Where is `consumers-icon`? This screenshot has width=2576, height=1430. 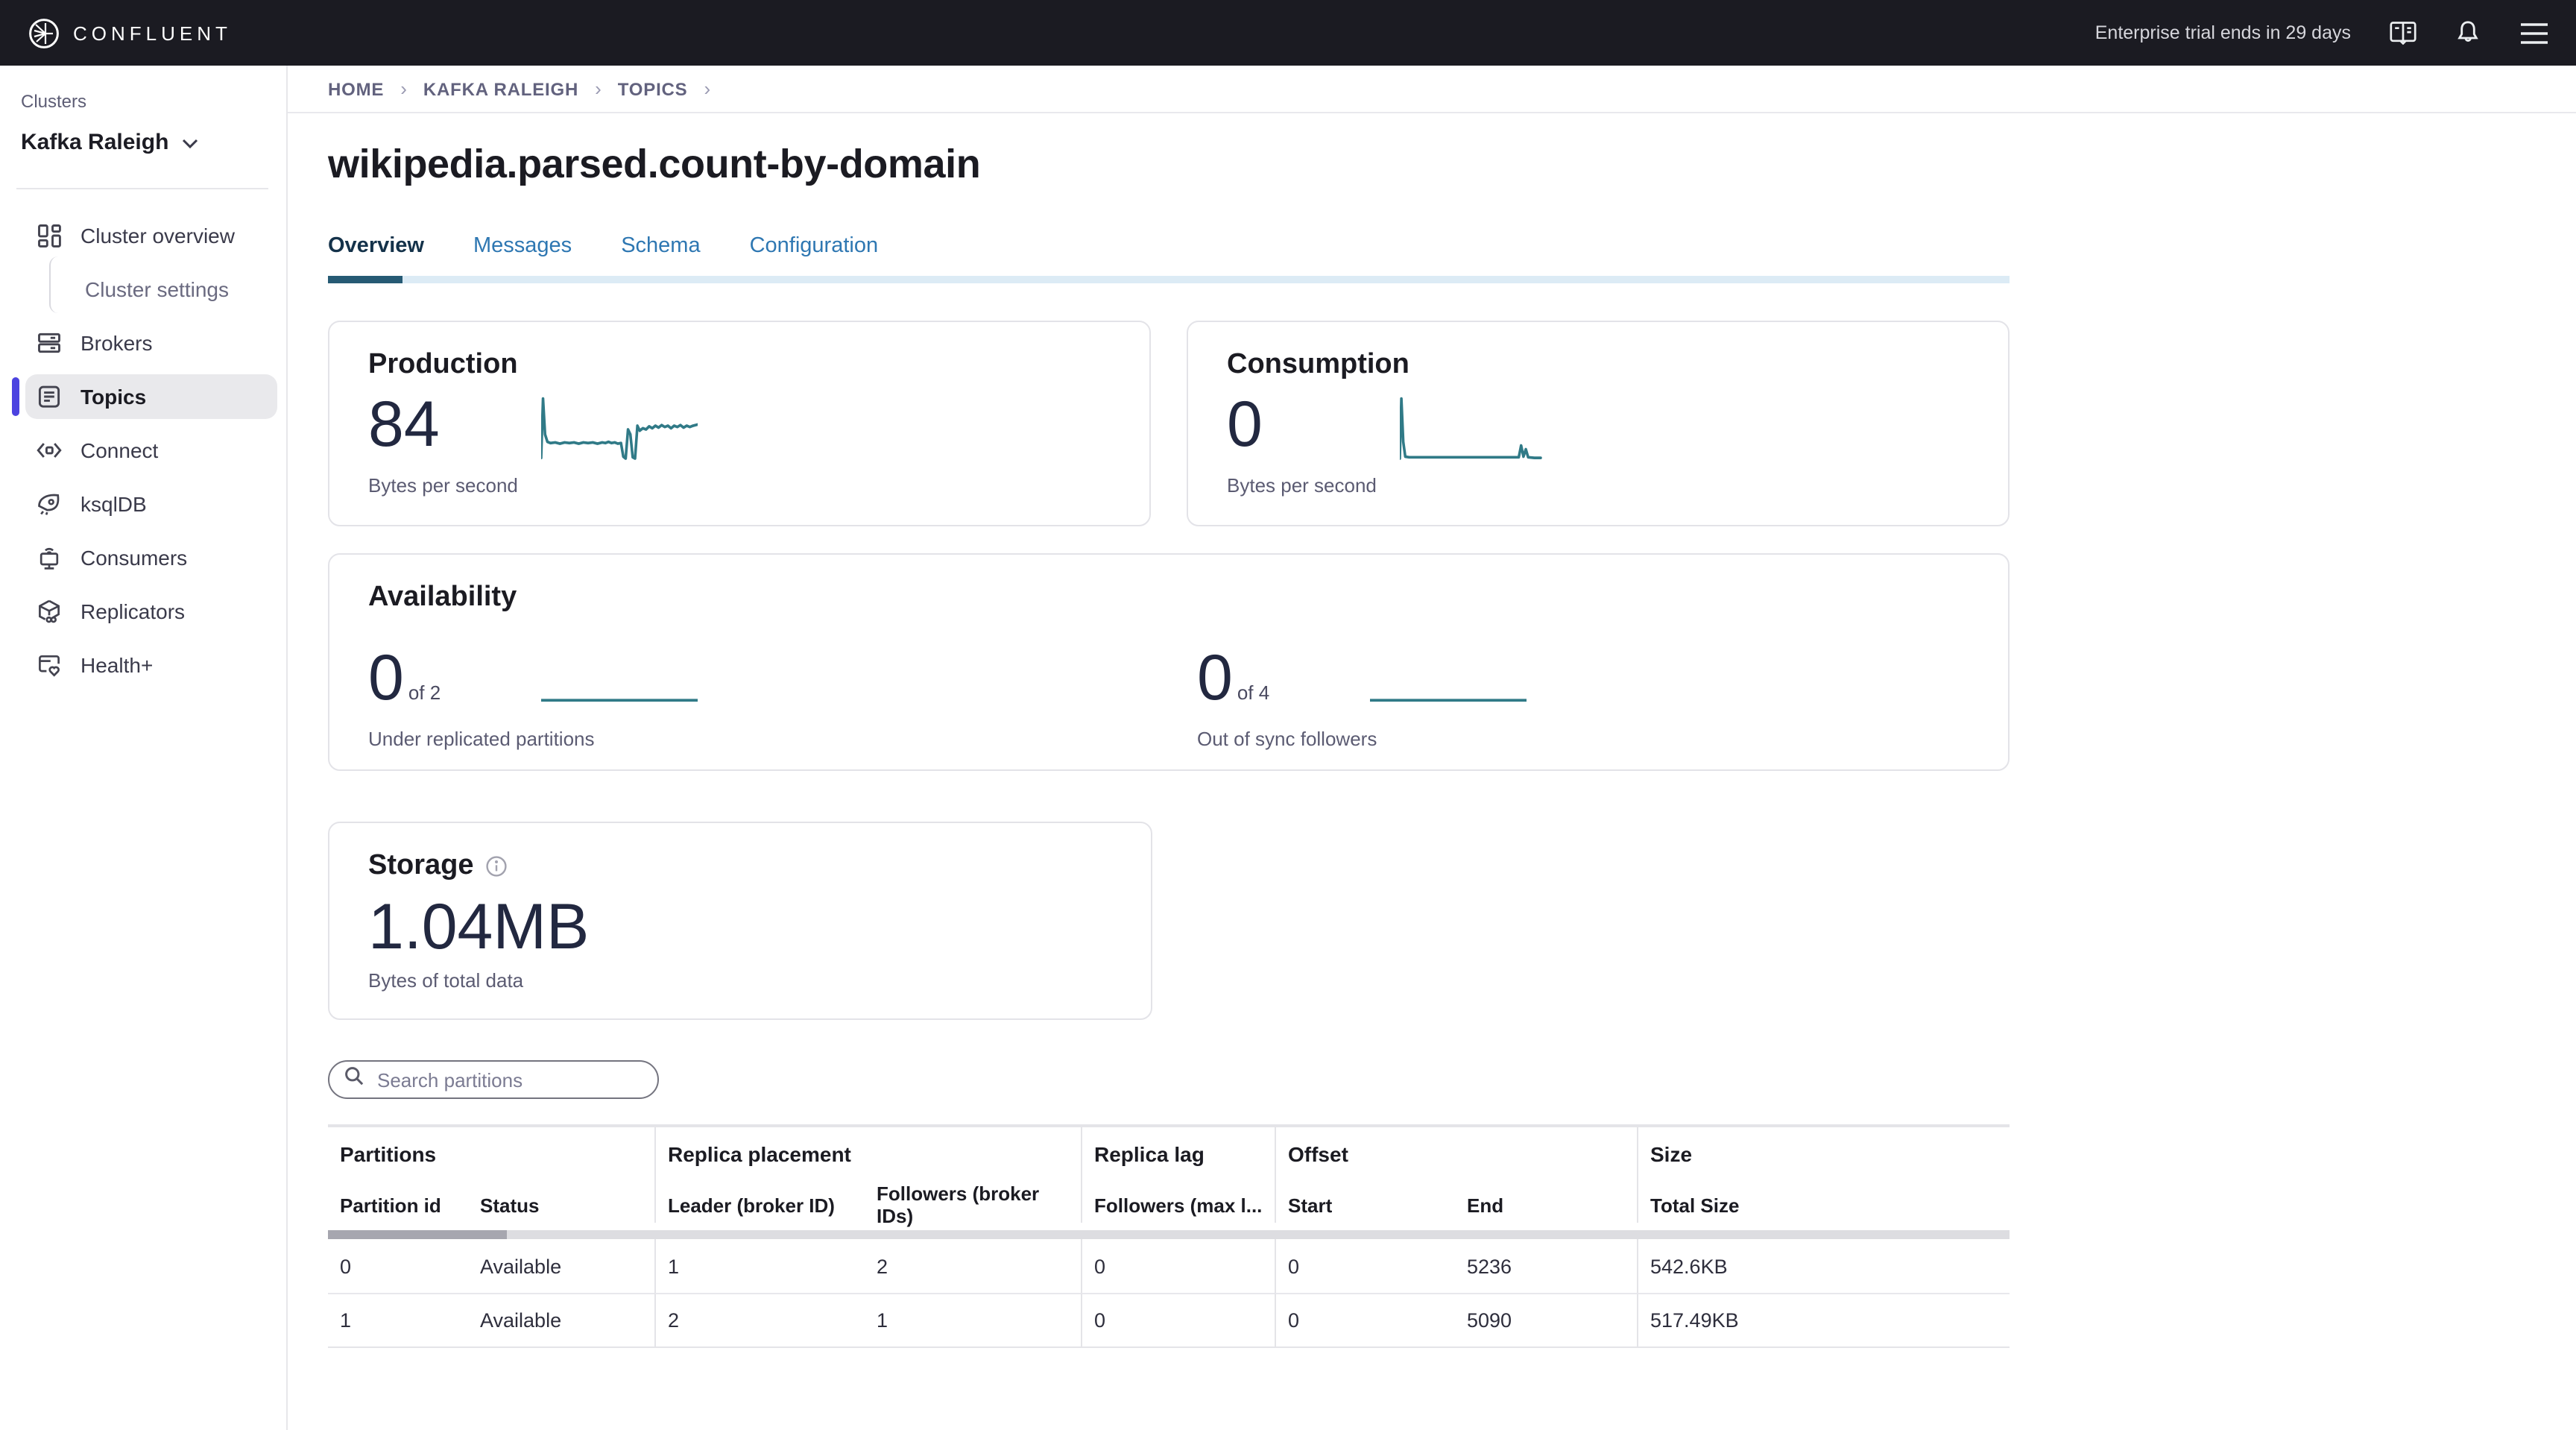 consumers-icon is located at coordinates (50, 557).